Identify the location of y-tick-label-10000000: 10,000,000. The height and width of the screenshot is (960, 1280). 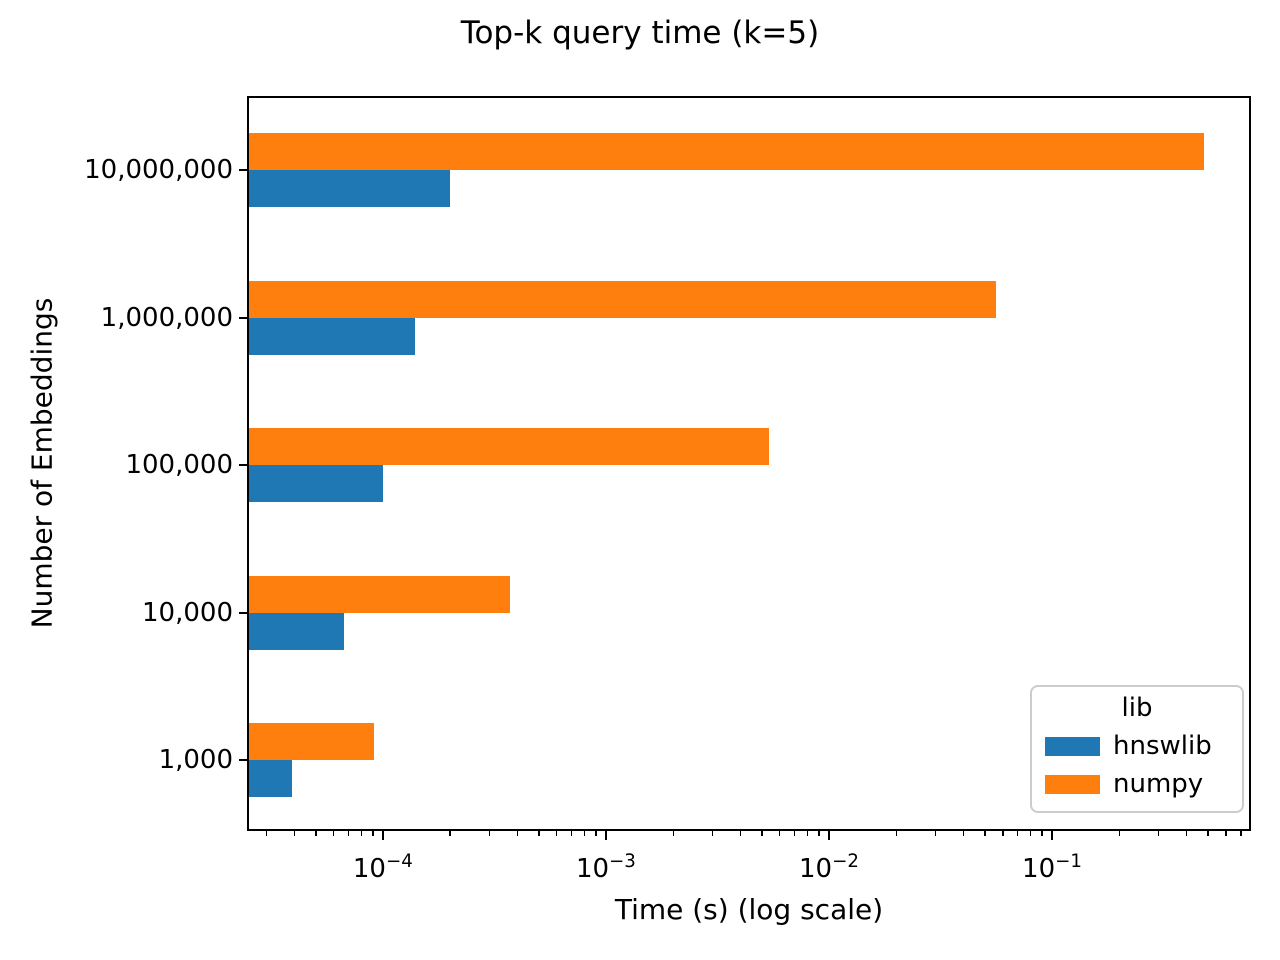
(158, 170).